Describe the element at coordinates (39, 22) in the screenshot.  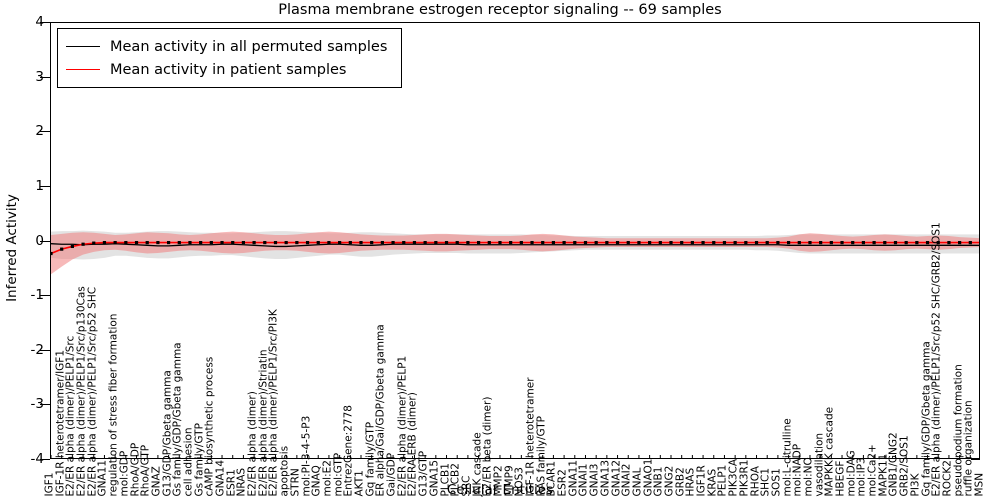
I see `y-tick-label: 4` at that location.